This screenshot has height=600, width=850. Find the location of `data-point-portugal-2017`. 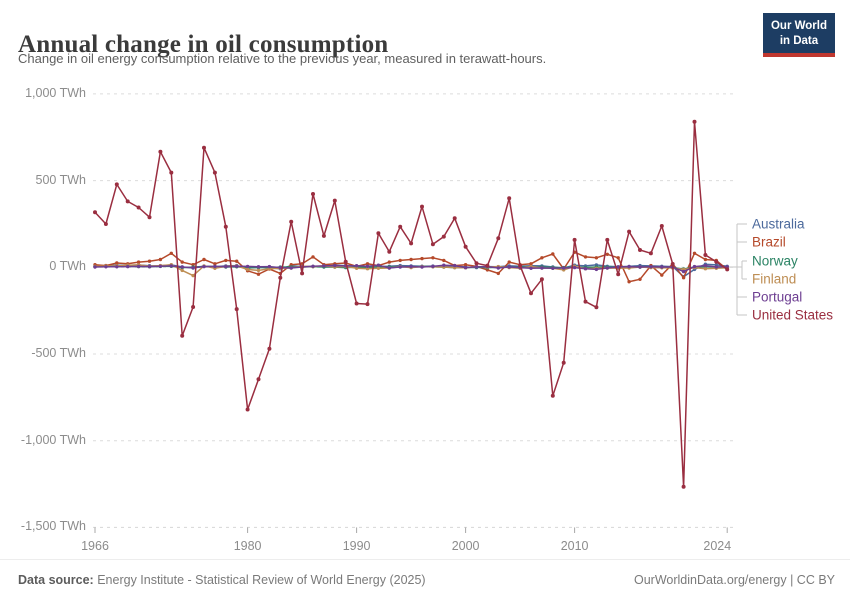

data-point-portugal-2017 is located at coordinates (651, 267).